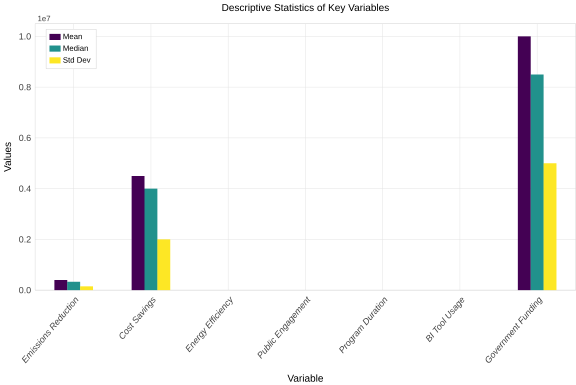 This screenshot has height=385, width=576. Describe the element at coordinates (8, 157) in the screenshot. I see `y-axis-title: Values` at that location.